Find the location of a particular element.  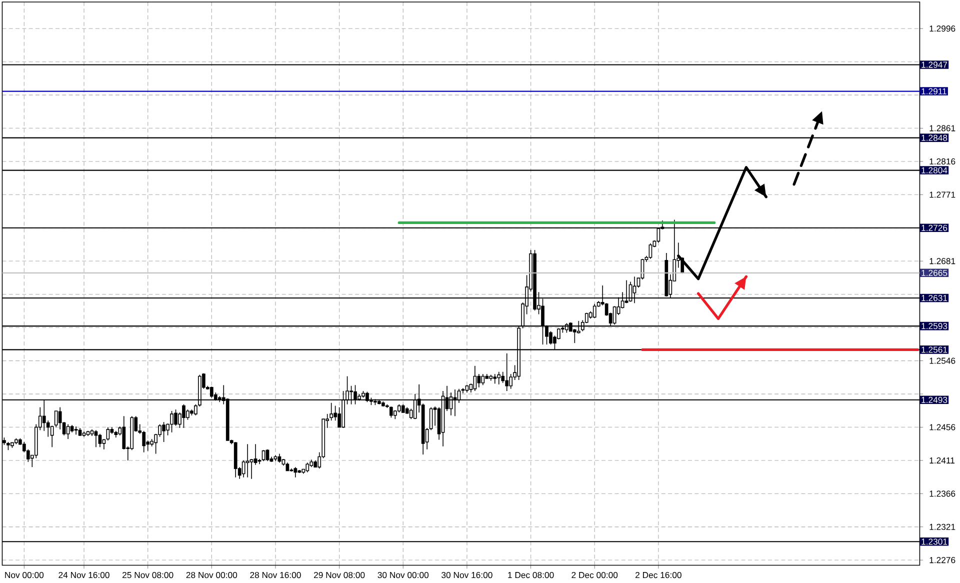

y-tick-label: 1.2366 is located at coordinates (943, 493).